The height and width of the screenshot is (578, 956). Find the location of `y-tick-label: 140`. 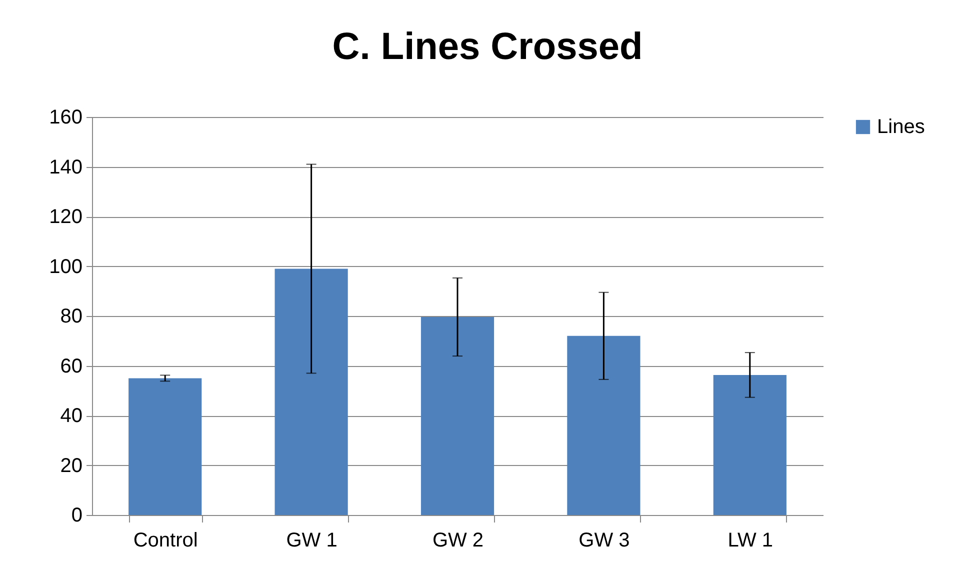

y-tick-label: 140 is located at coordinates (65, 167).